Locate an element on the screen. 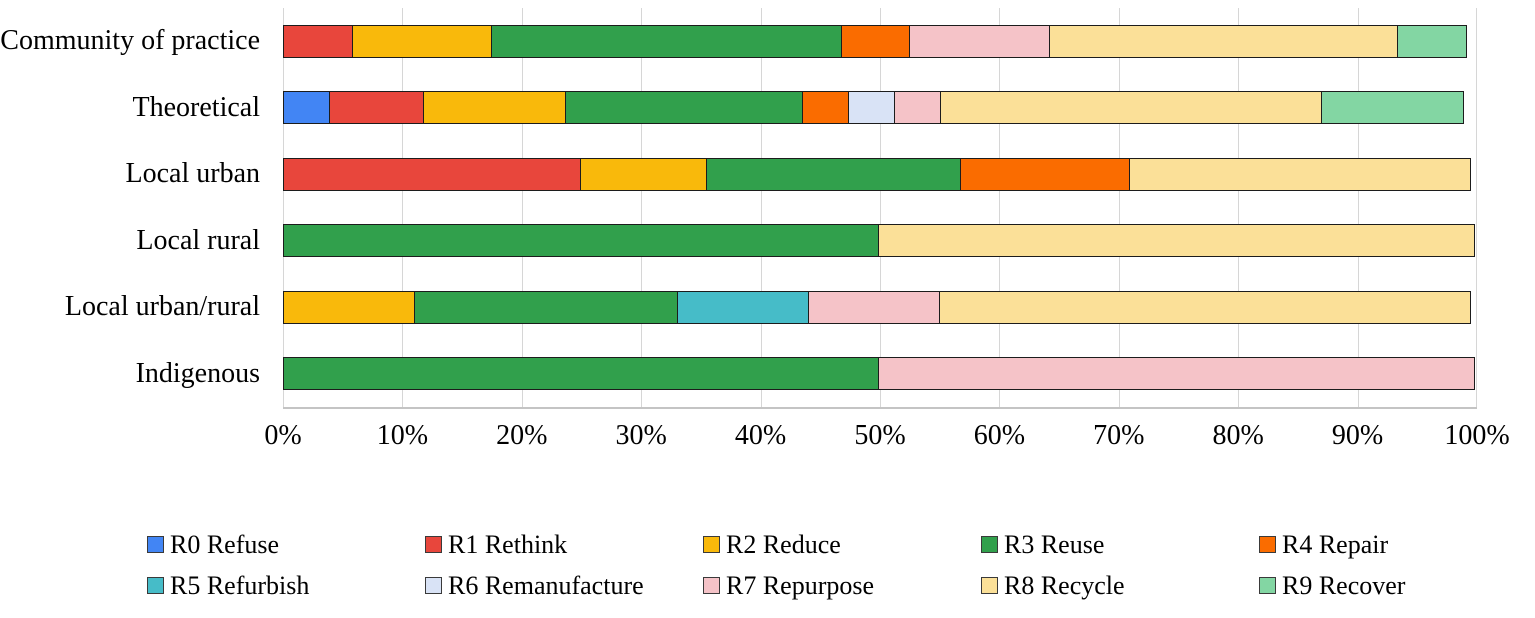  legend-item: R5 Refurbish is located at coordinates (286, 586).